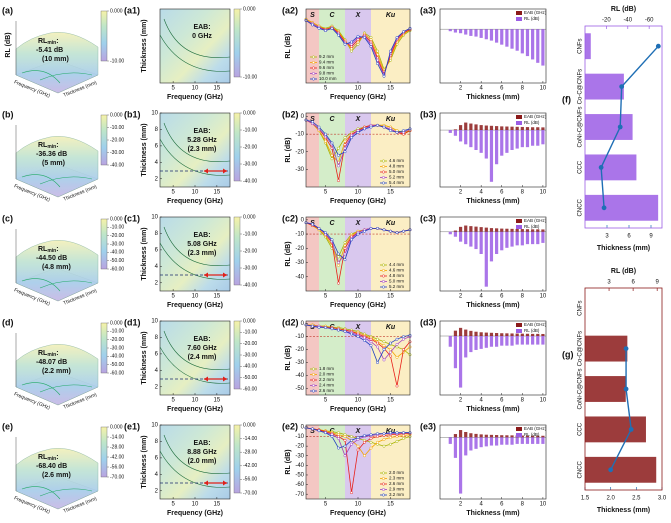  I want to click on y-tick-label: 10, so click(154, 322).